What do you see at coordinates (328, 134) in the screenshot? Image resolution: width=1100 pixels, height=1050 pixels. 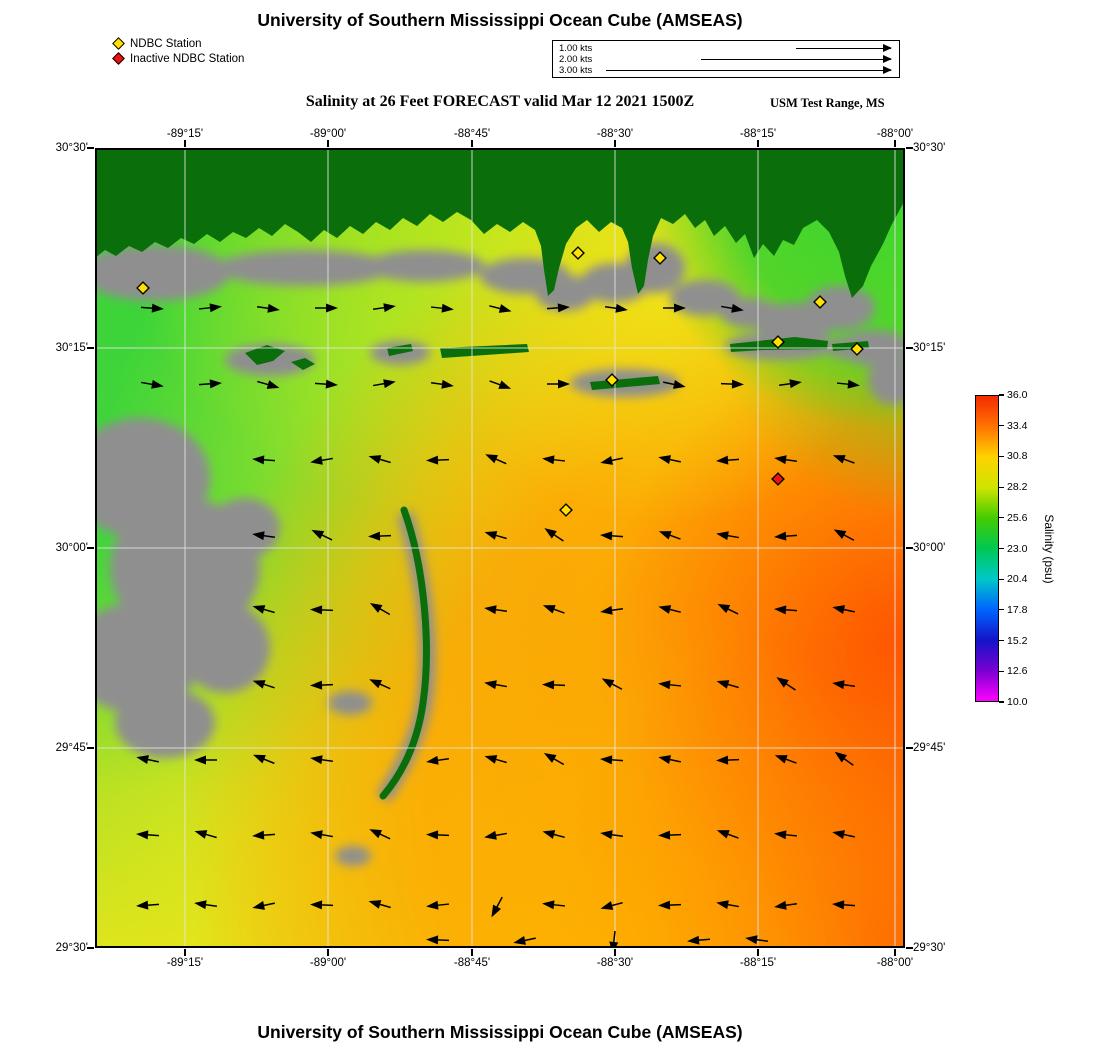 I see `lon-label-top: -89°00'` at bounding box center [328, 134].